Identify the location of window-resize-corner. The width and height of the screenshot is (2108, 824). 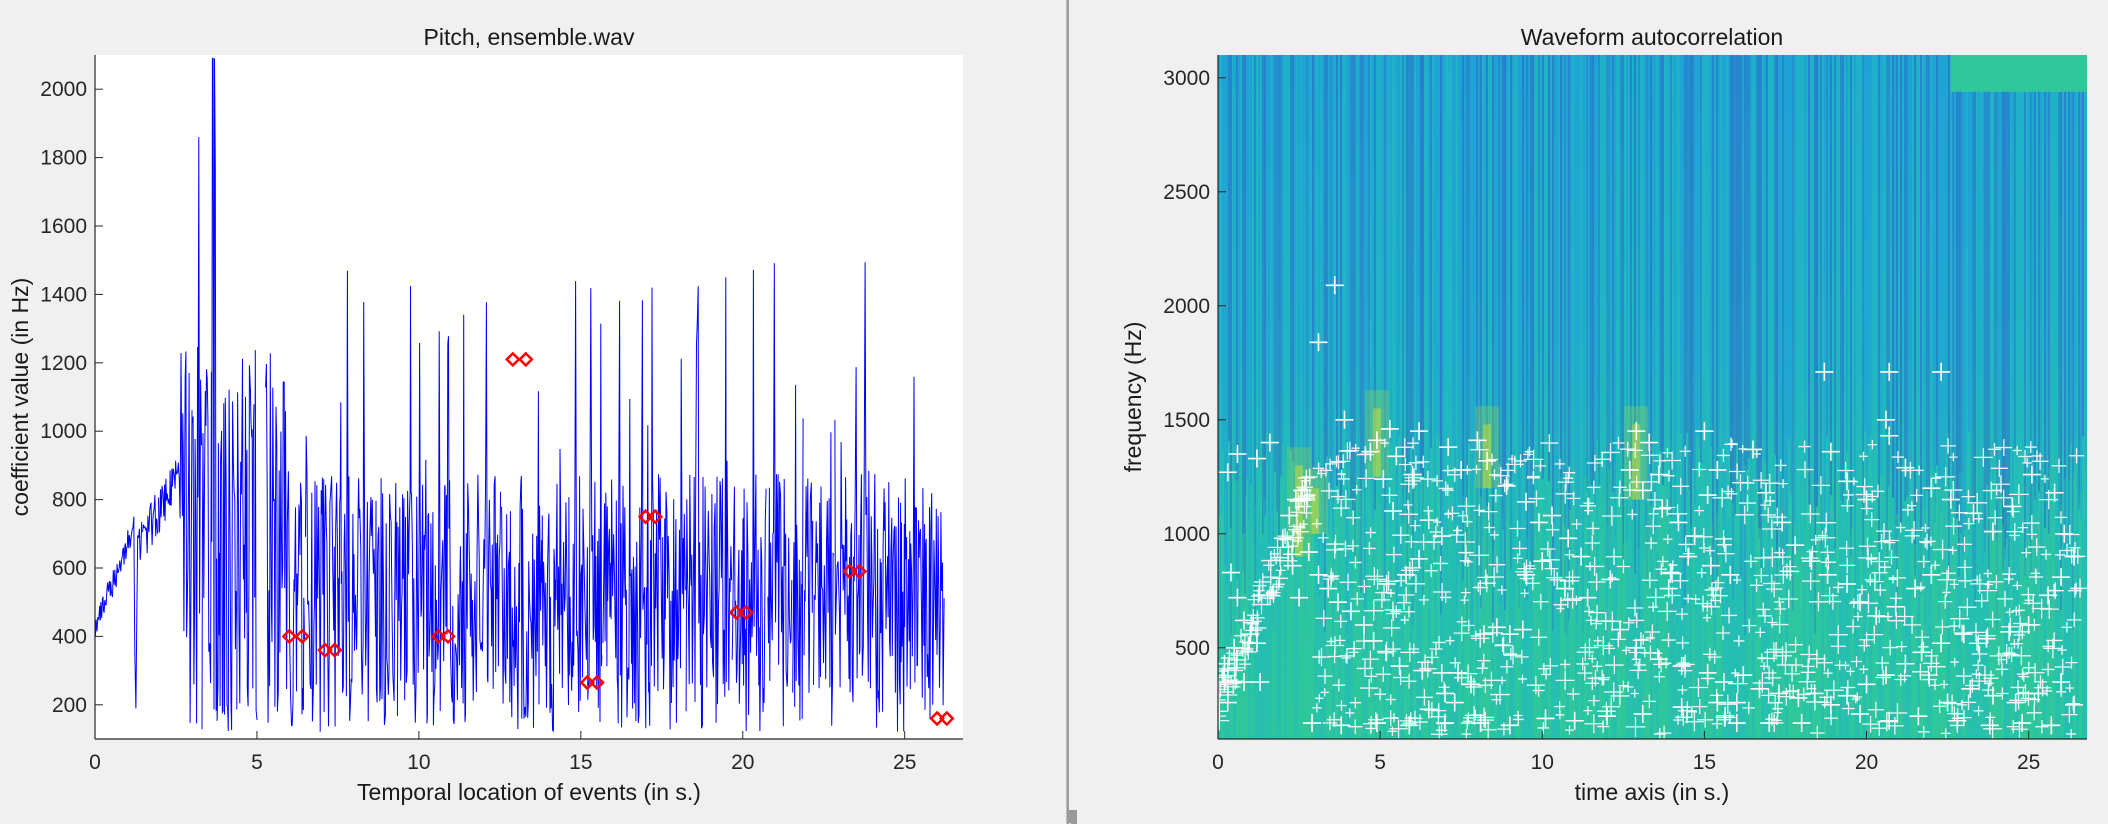
(1072, 817).